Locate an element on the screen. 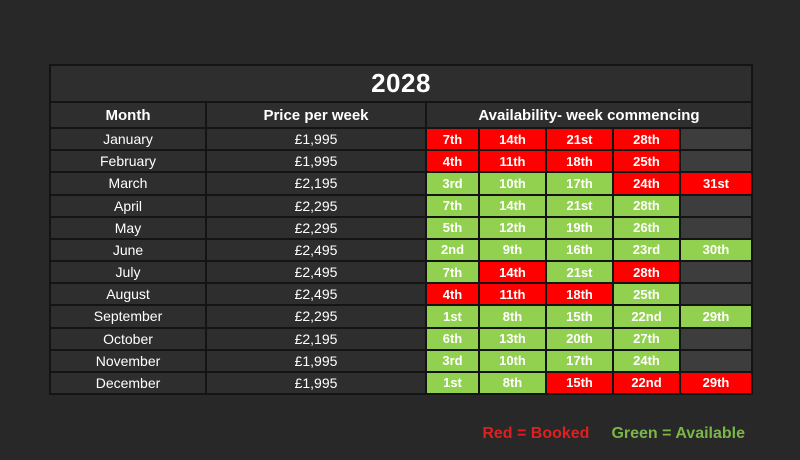 Image resolution: width=800 pixels, height=460 pixels. month-cell: March is located at coordinates (128, 183).